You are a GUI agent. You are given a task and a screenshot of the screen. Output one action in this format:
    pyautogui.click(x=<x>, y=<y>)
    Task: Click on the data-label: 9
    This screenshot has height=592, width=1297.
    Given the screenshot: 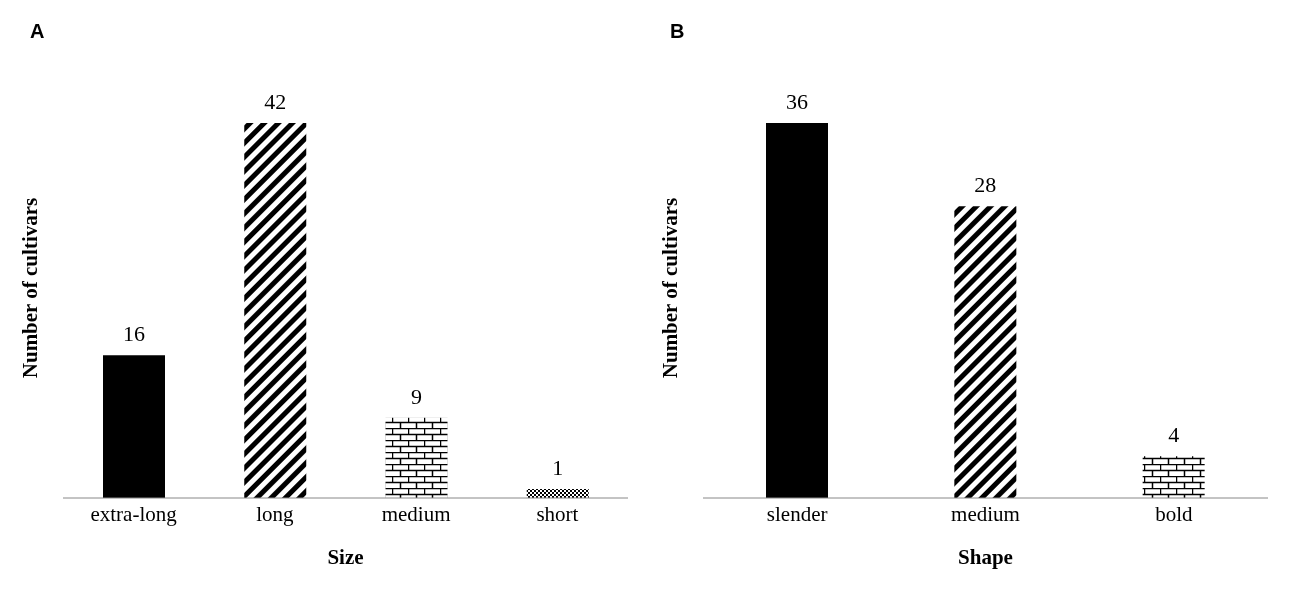 What is the action you would take?
    pyautogui.click(x=416, y=396)
    